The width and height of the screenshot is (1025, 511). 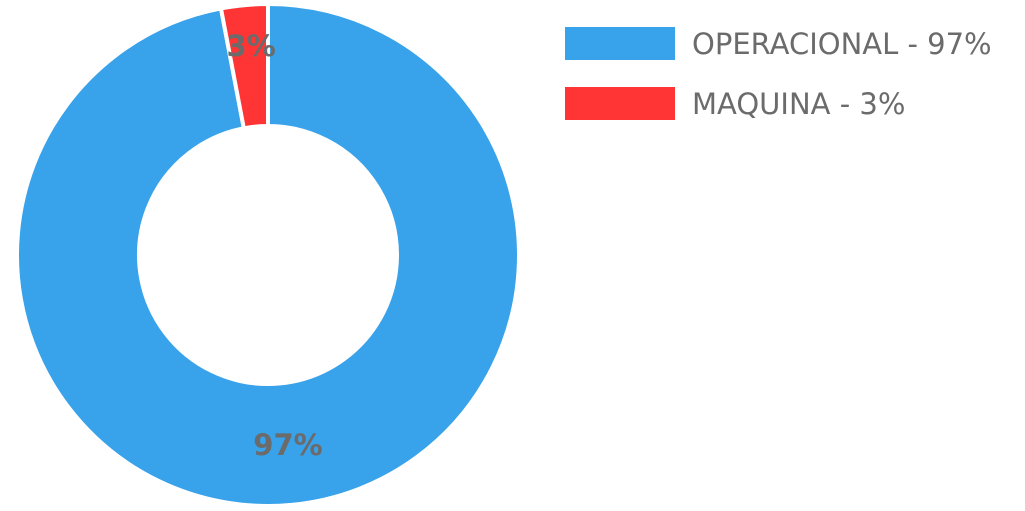 What do you see at coordinates (799, 103) in the screenshot?
I see `legend-label-maquina: MAQUINA - 3%` at bounding box center [799, 103].